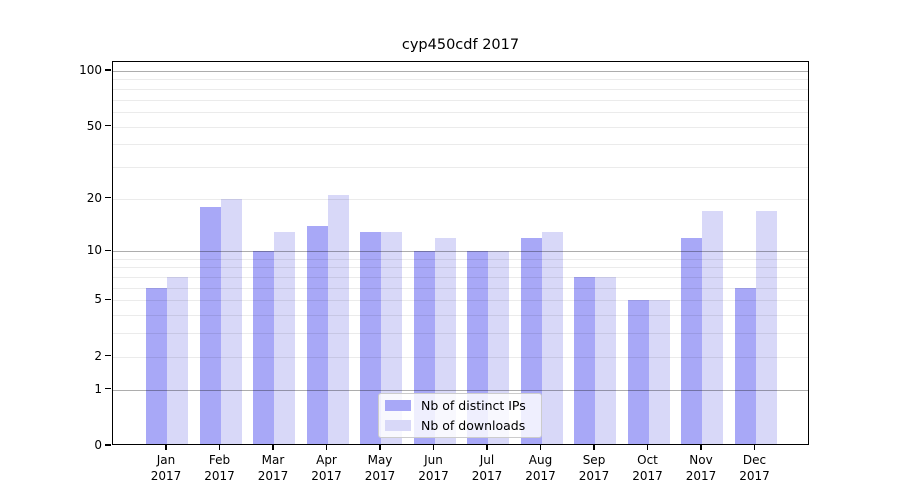  What do you see at coordinates (445, 340) in the screenshot?
I see `bar-nb-of-downloads-jun` at bounding box center [445, 340].